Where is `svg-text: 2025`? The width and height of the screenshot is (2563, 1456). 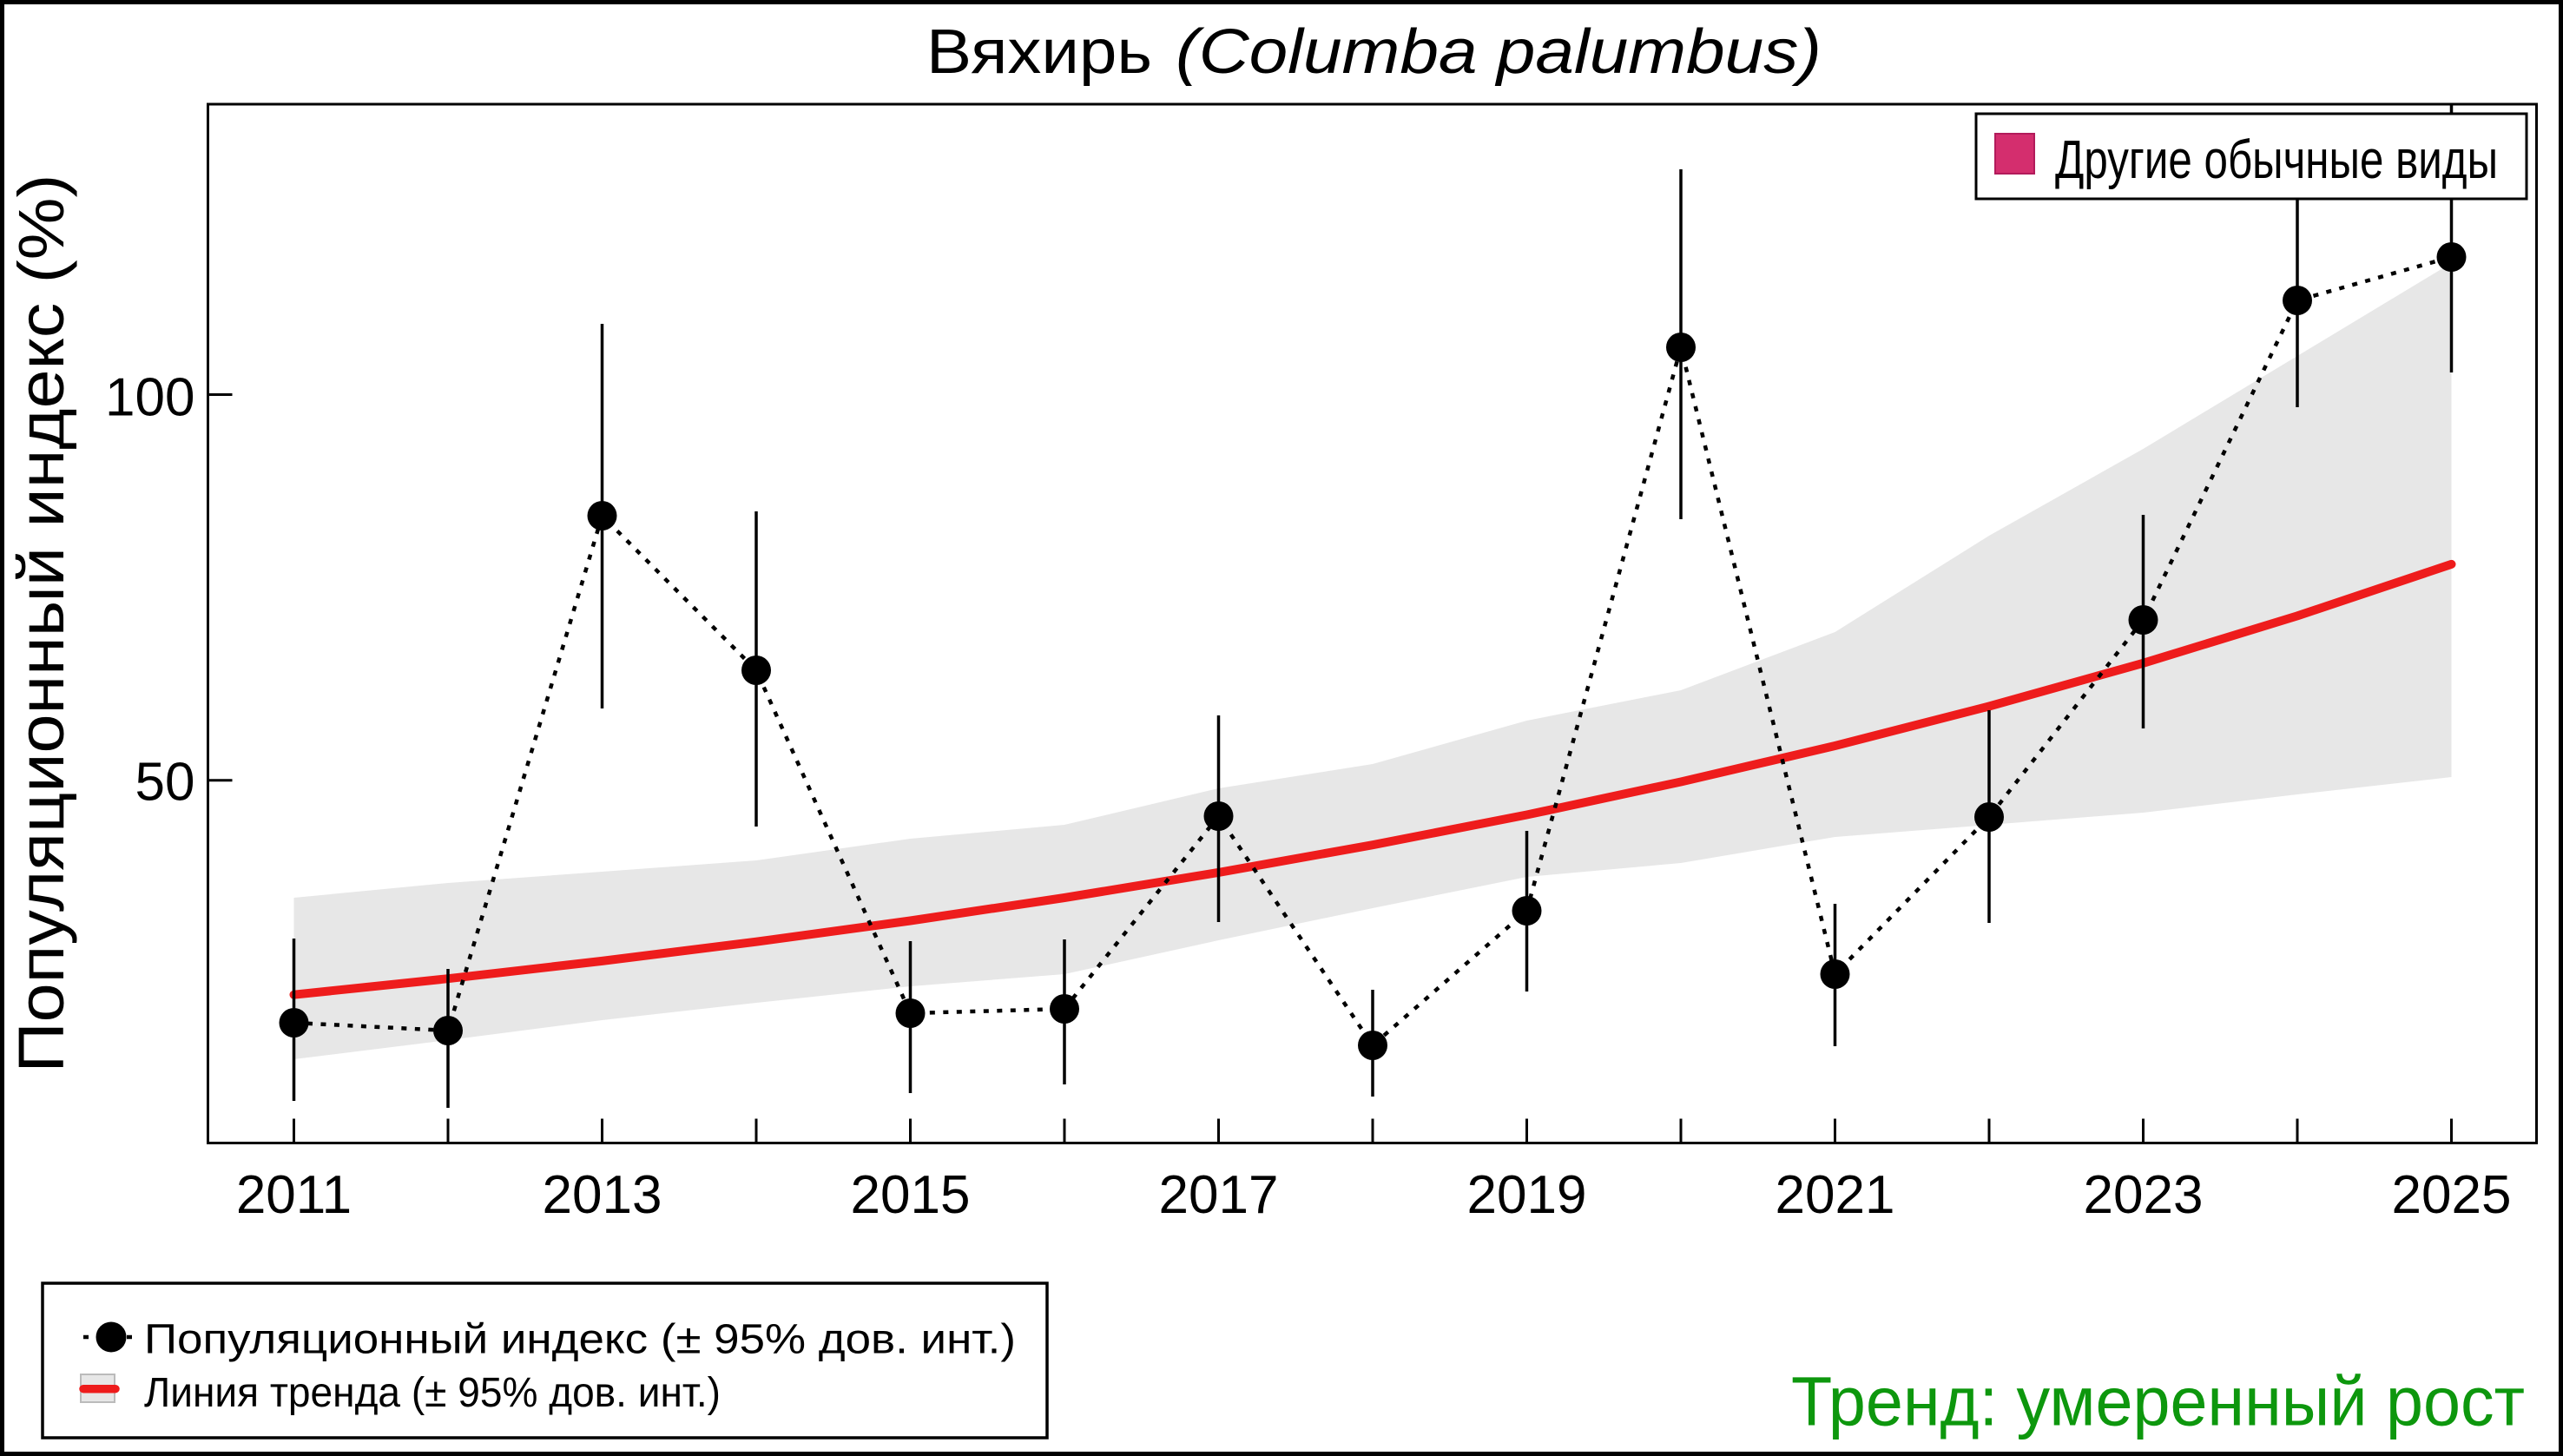 svg-text: 2025 is located at coordinates (2452, 1195).